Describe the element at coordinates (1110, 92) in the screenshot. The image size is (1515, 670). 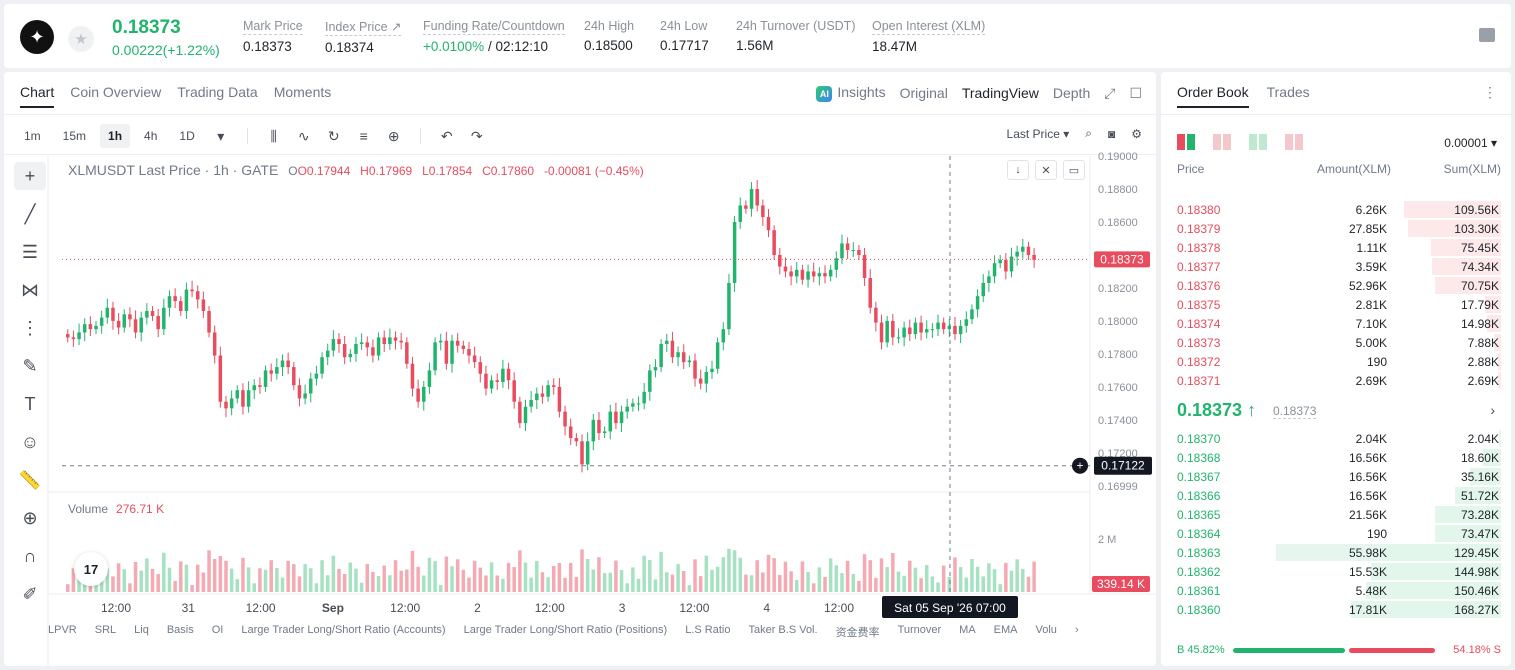
I see `expand-icon: ⤢` at that location.